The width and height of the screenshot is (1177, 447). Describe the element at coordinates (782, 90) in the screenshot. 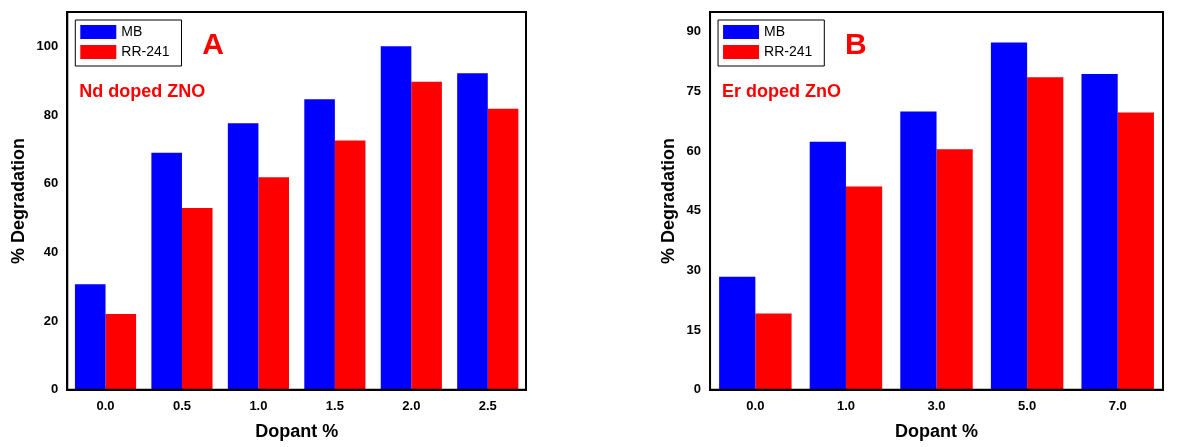

I see `annotation: Er doped ZnO` at that location.